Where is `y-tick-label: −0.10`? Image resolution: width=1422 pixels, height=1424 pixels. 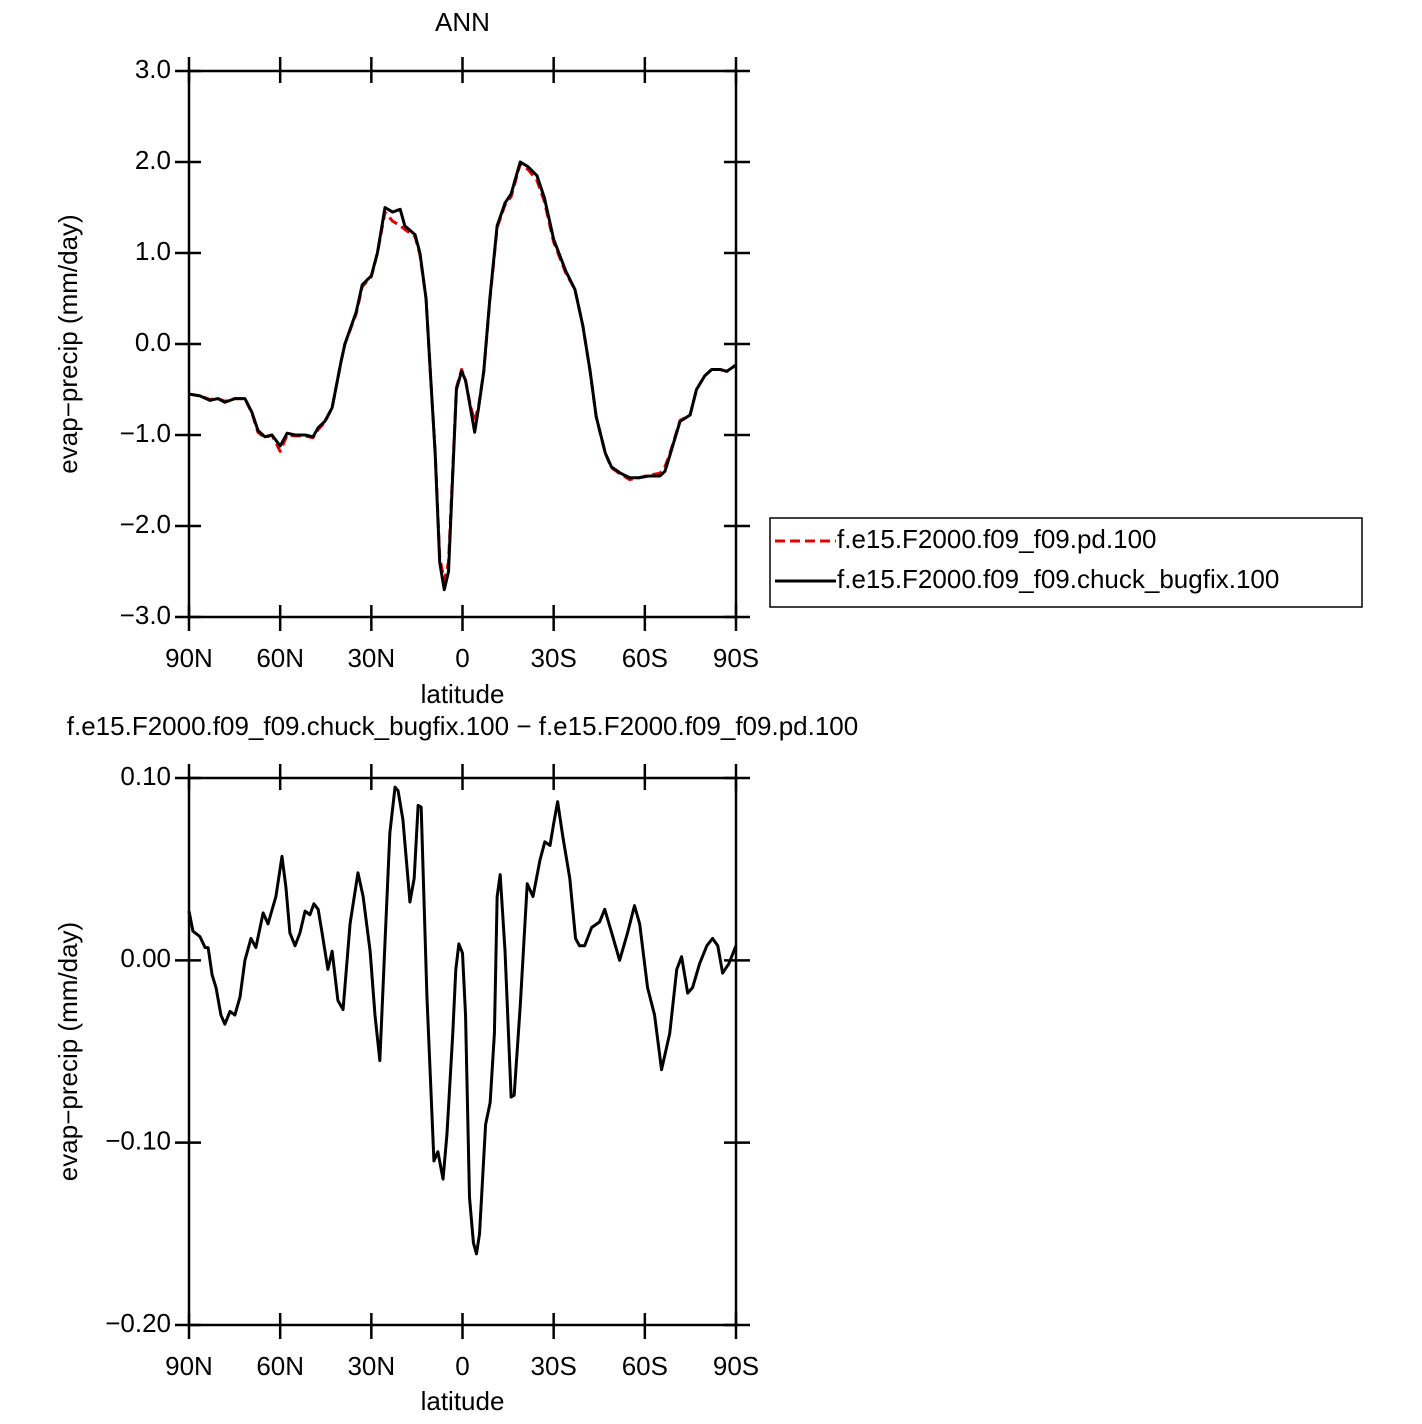 y-tick-label: −0.10 is located at coordinates (138, 1141).